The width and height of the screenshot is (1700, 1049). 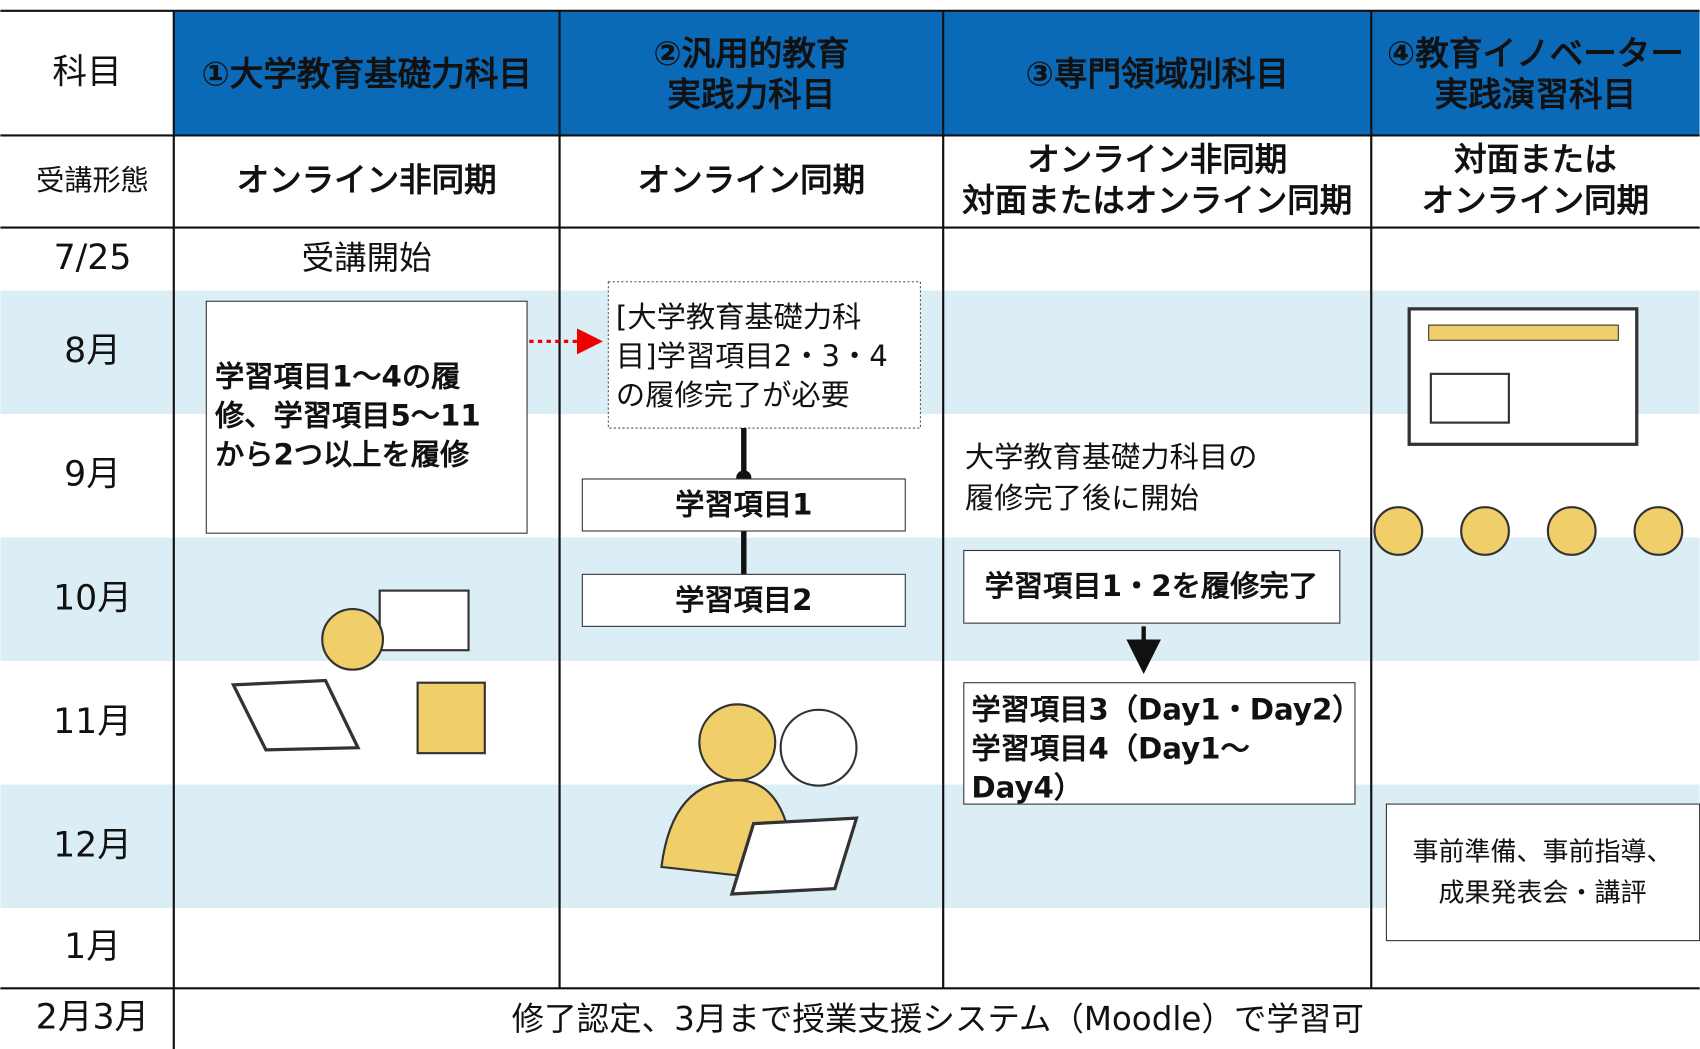 What do you see at coordinates (1535, 53) in the screenshot?
I see `column-title: ④教育イノベーター` at bounding box center [1535, 53].